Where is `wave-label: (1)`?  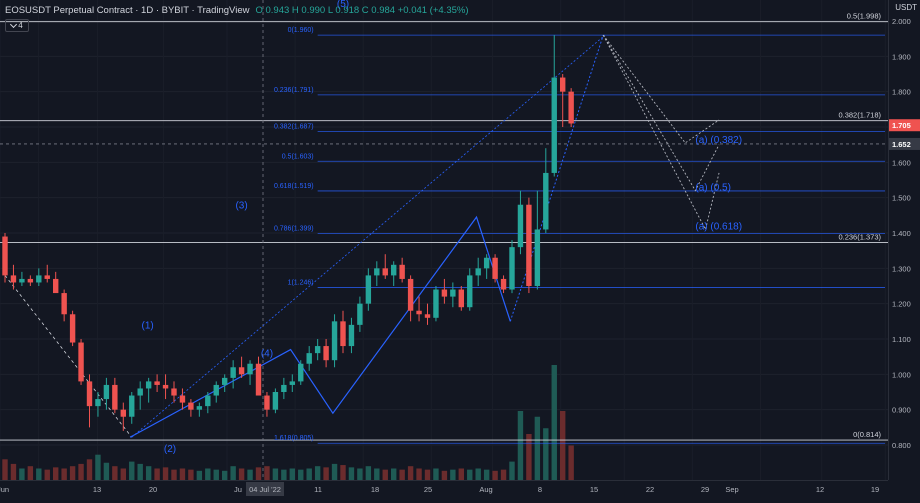 wave-label: (1) is located at coordinates (148, 325).